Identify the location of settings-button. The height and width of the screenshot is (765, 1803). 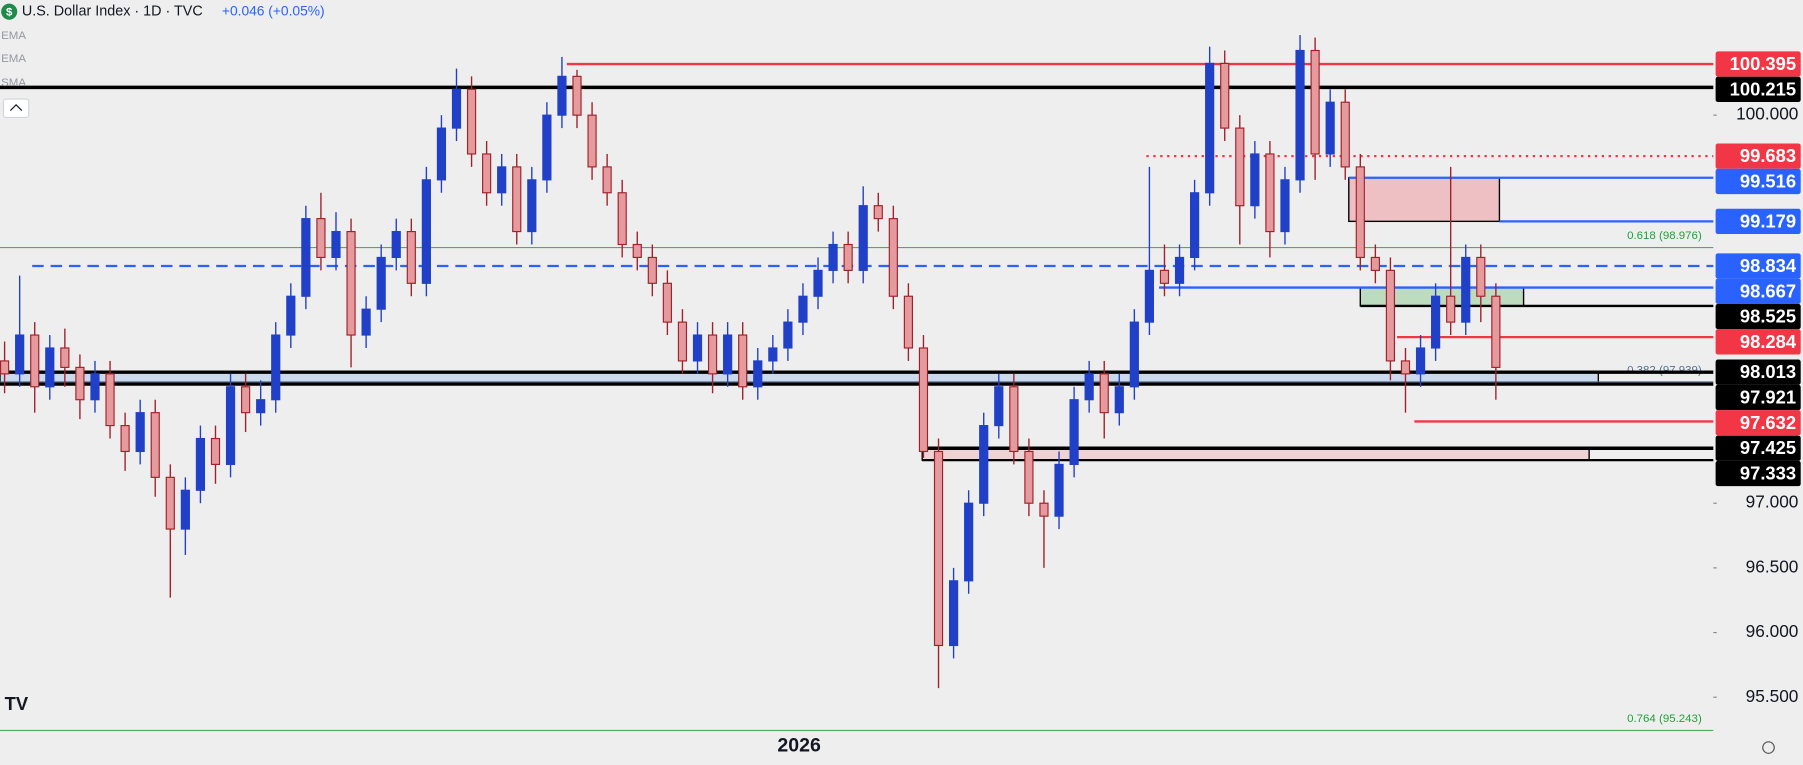
(1768, 747).